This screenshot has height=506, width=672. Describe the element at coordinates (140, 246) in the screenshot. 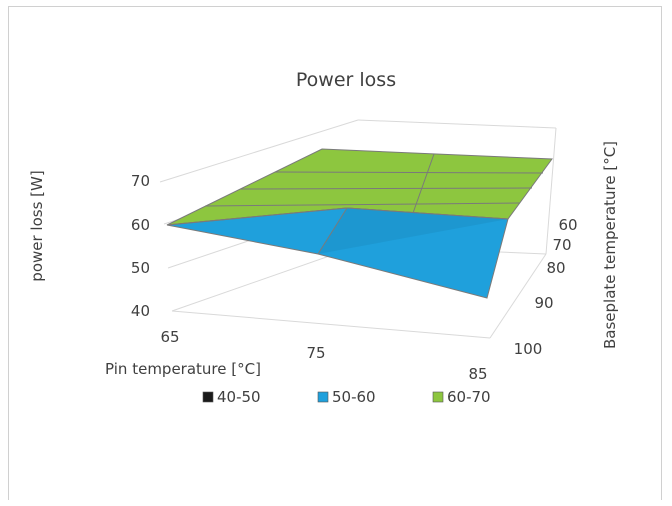

I see `z-axis-ticks: 40 50 60 70` at that location.